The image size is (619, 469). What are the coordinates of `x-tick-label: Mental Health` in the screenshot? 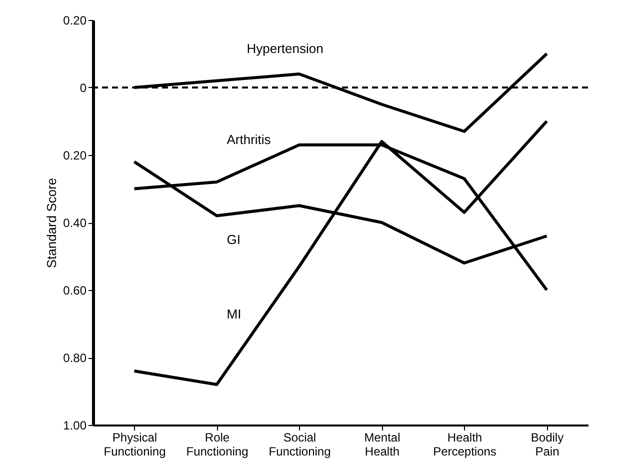 It's located at (382, 444).